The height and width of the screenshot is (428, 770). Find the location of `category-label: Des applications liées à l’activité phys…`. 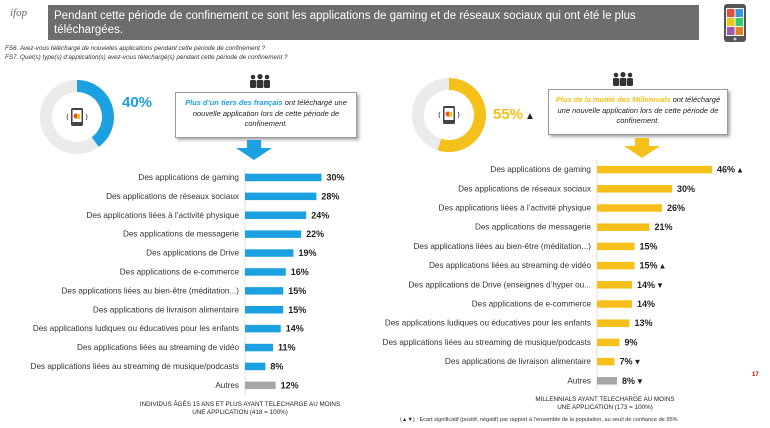

category-label: Des applications liées à l’activité phys… is located at coordinates (515, 208).